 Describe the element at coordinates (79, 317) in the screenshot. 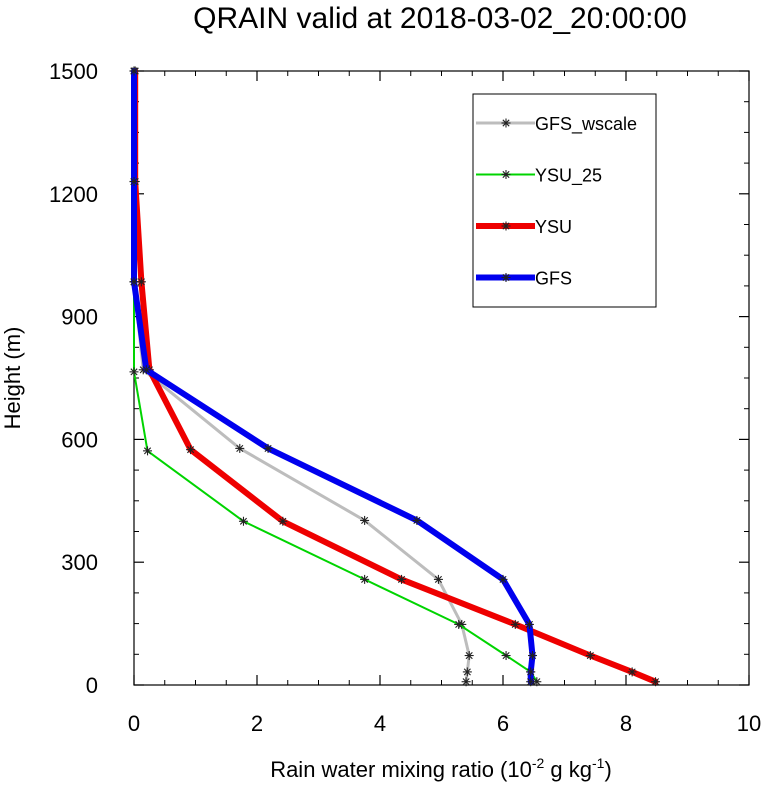

I see `y-tick-label: 900` at that location.